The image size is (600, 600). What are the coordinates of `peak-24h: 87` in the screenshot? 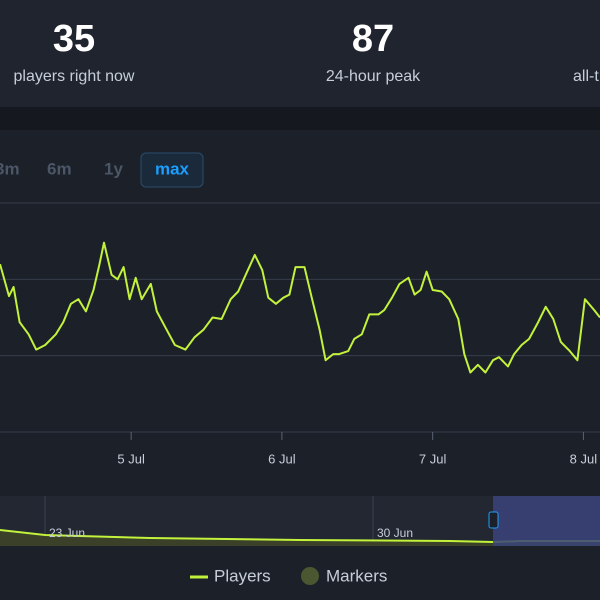 It's located at (373, 39).